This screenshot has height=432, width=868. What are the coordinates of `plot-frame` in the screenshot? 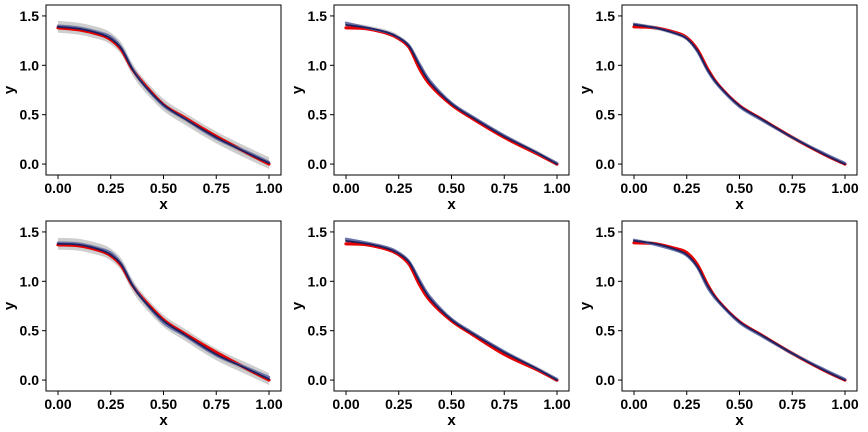 It's located at (739, 90).